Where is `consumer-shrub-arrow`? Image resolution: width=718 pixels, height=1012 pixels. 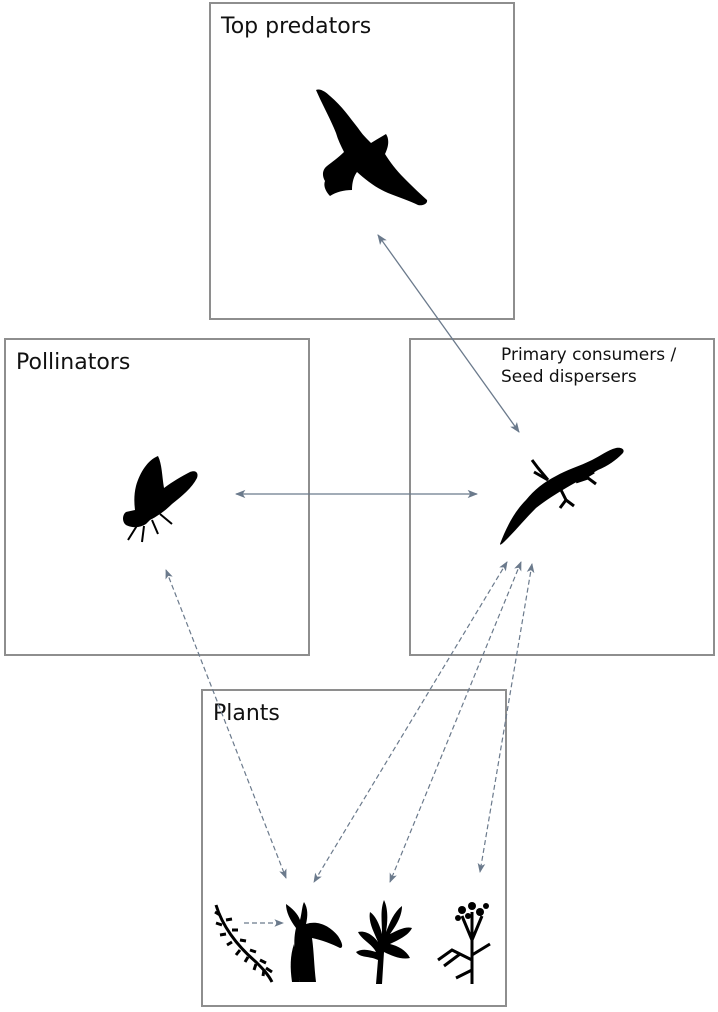
consumer-shrub-arrow is located at coordinates (455, 722).